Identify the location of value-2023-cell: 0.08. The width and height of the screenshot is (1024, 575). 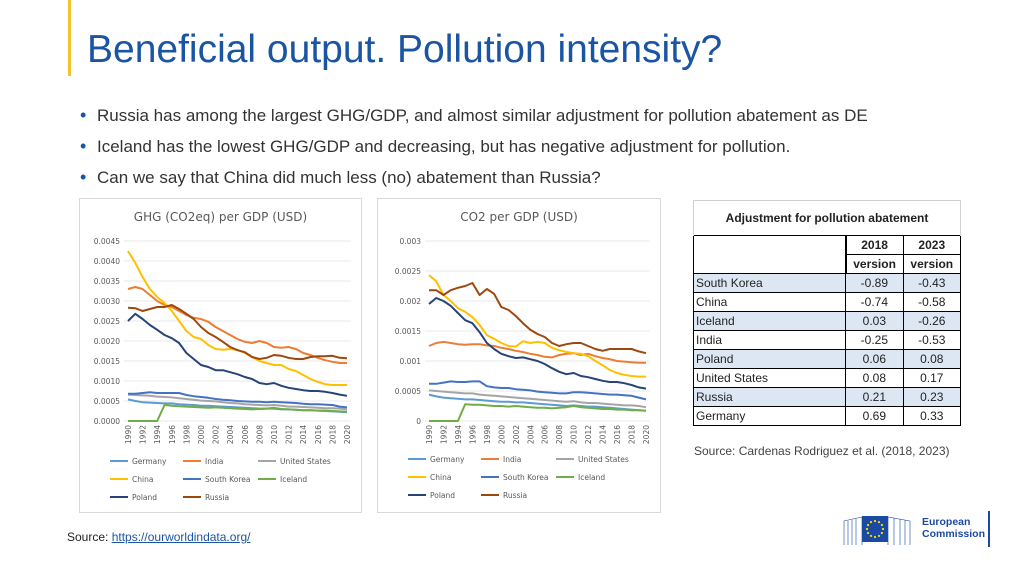
(932, 359).